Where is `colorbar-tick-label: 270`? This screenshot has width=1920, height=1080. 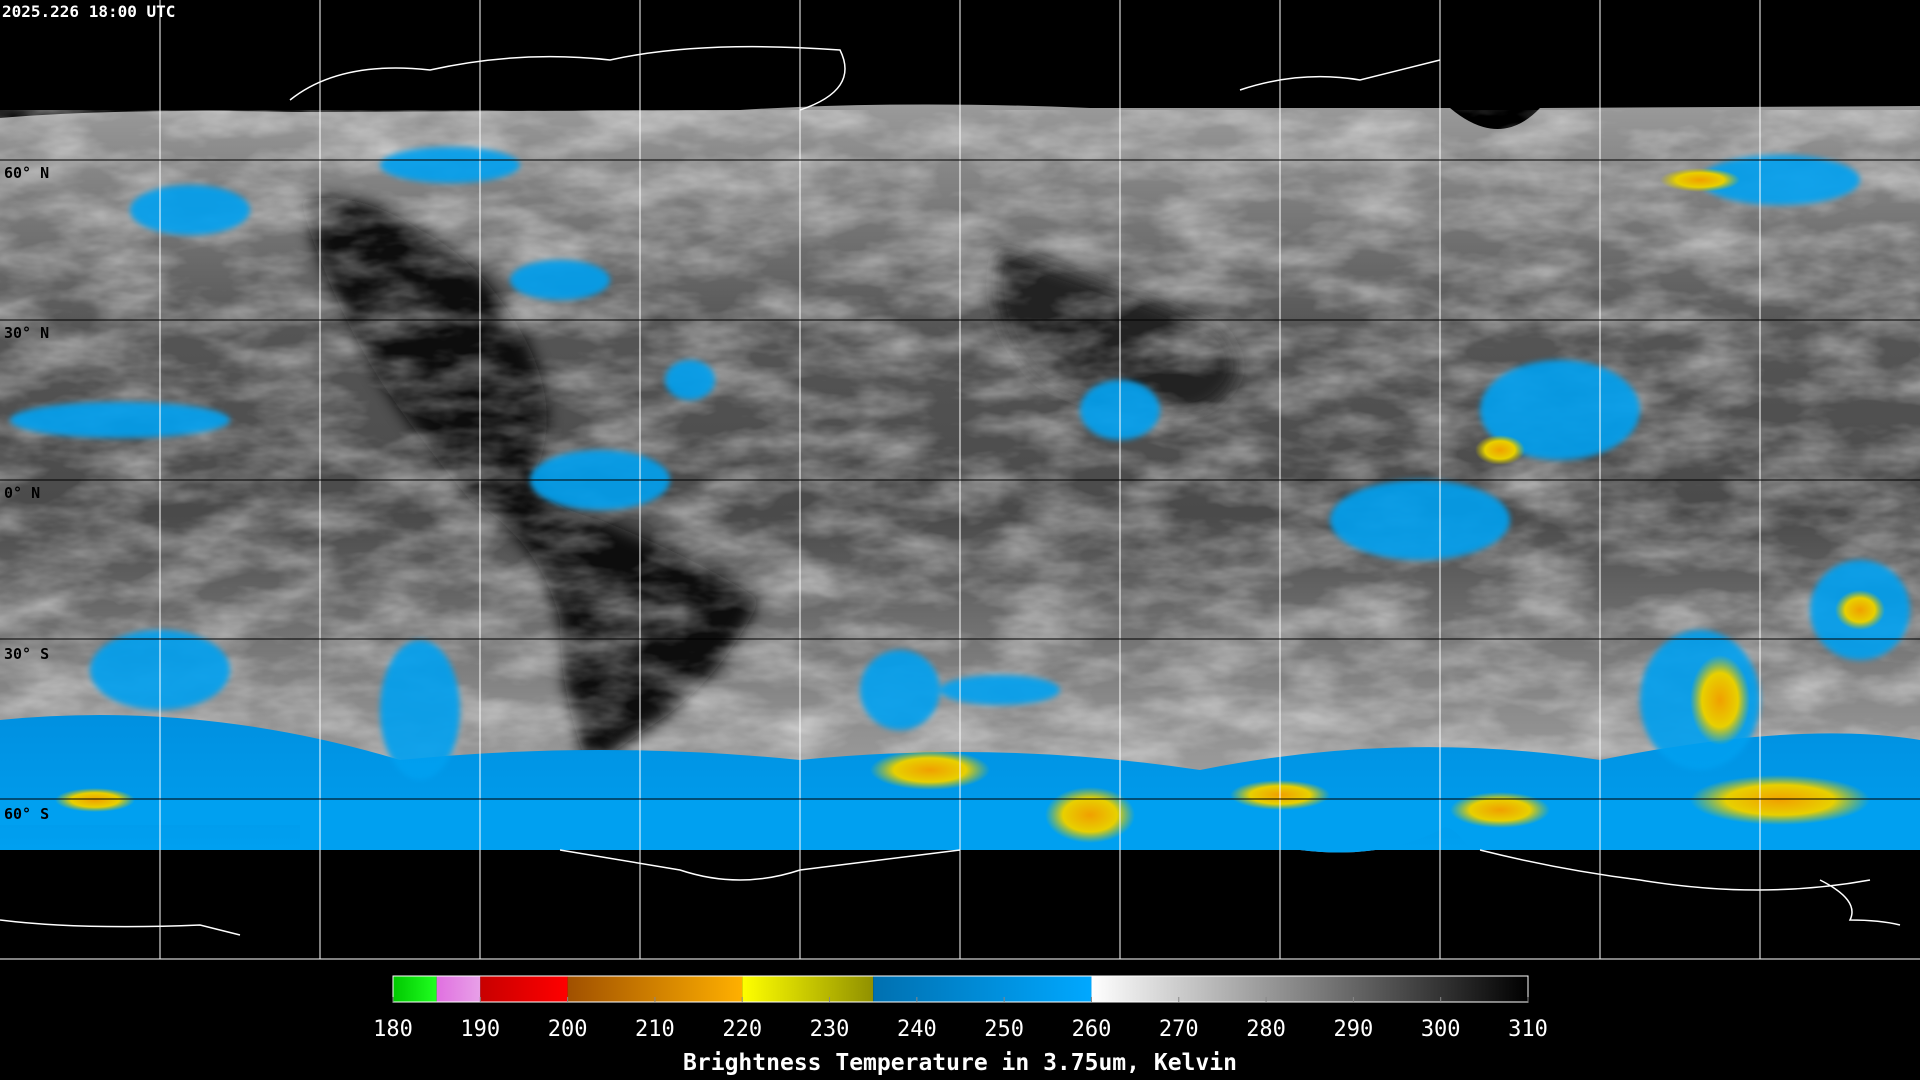 colorbar-tick-label: 270 is located at coordinates (1179, 1029).